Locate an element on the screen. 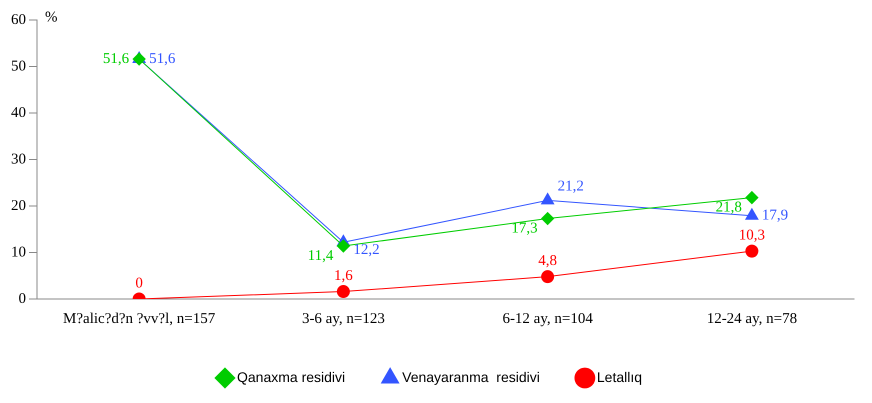  data-label: 0 is located at coordinates (139, 283).